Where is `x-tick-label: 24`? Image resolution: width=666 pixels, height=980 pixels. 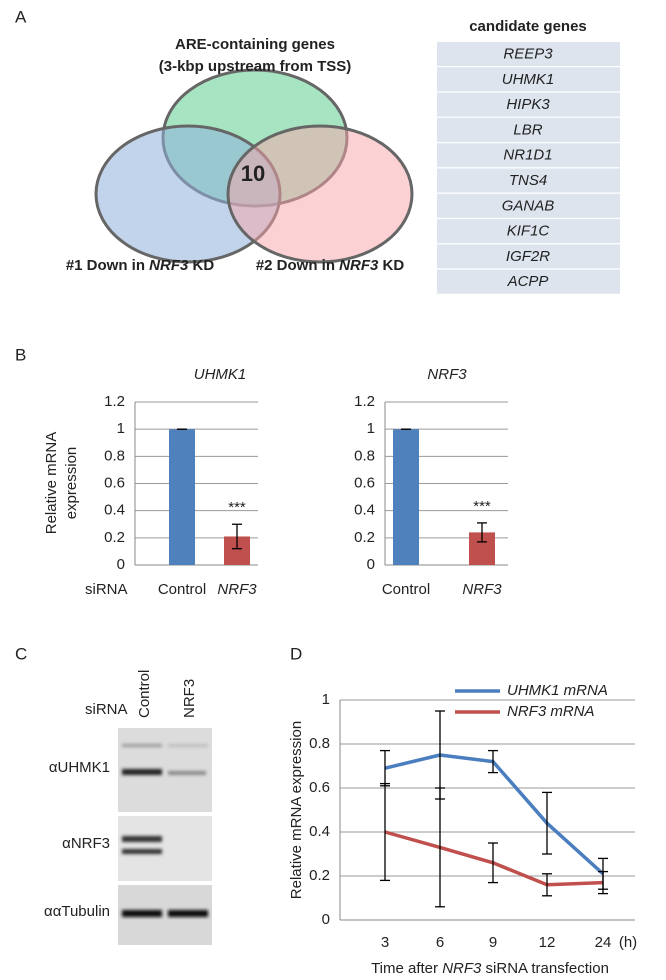 x-tick-label: 24 is located at coordinates (603, 942).